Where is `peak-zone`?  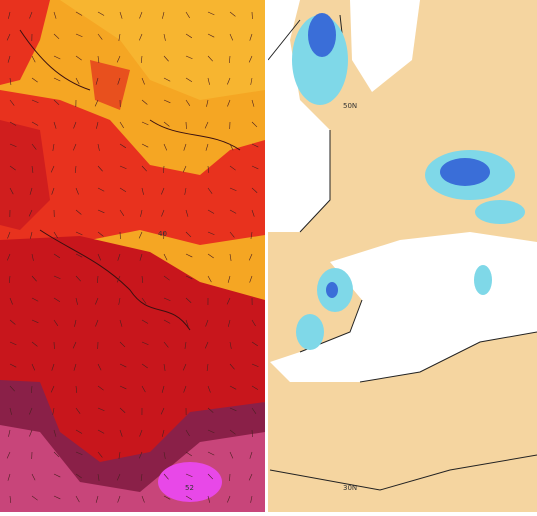
peak-zone is located at coordinates (190, 482).